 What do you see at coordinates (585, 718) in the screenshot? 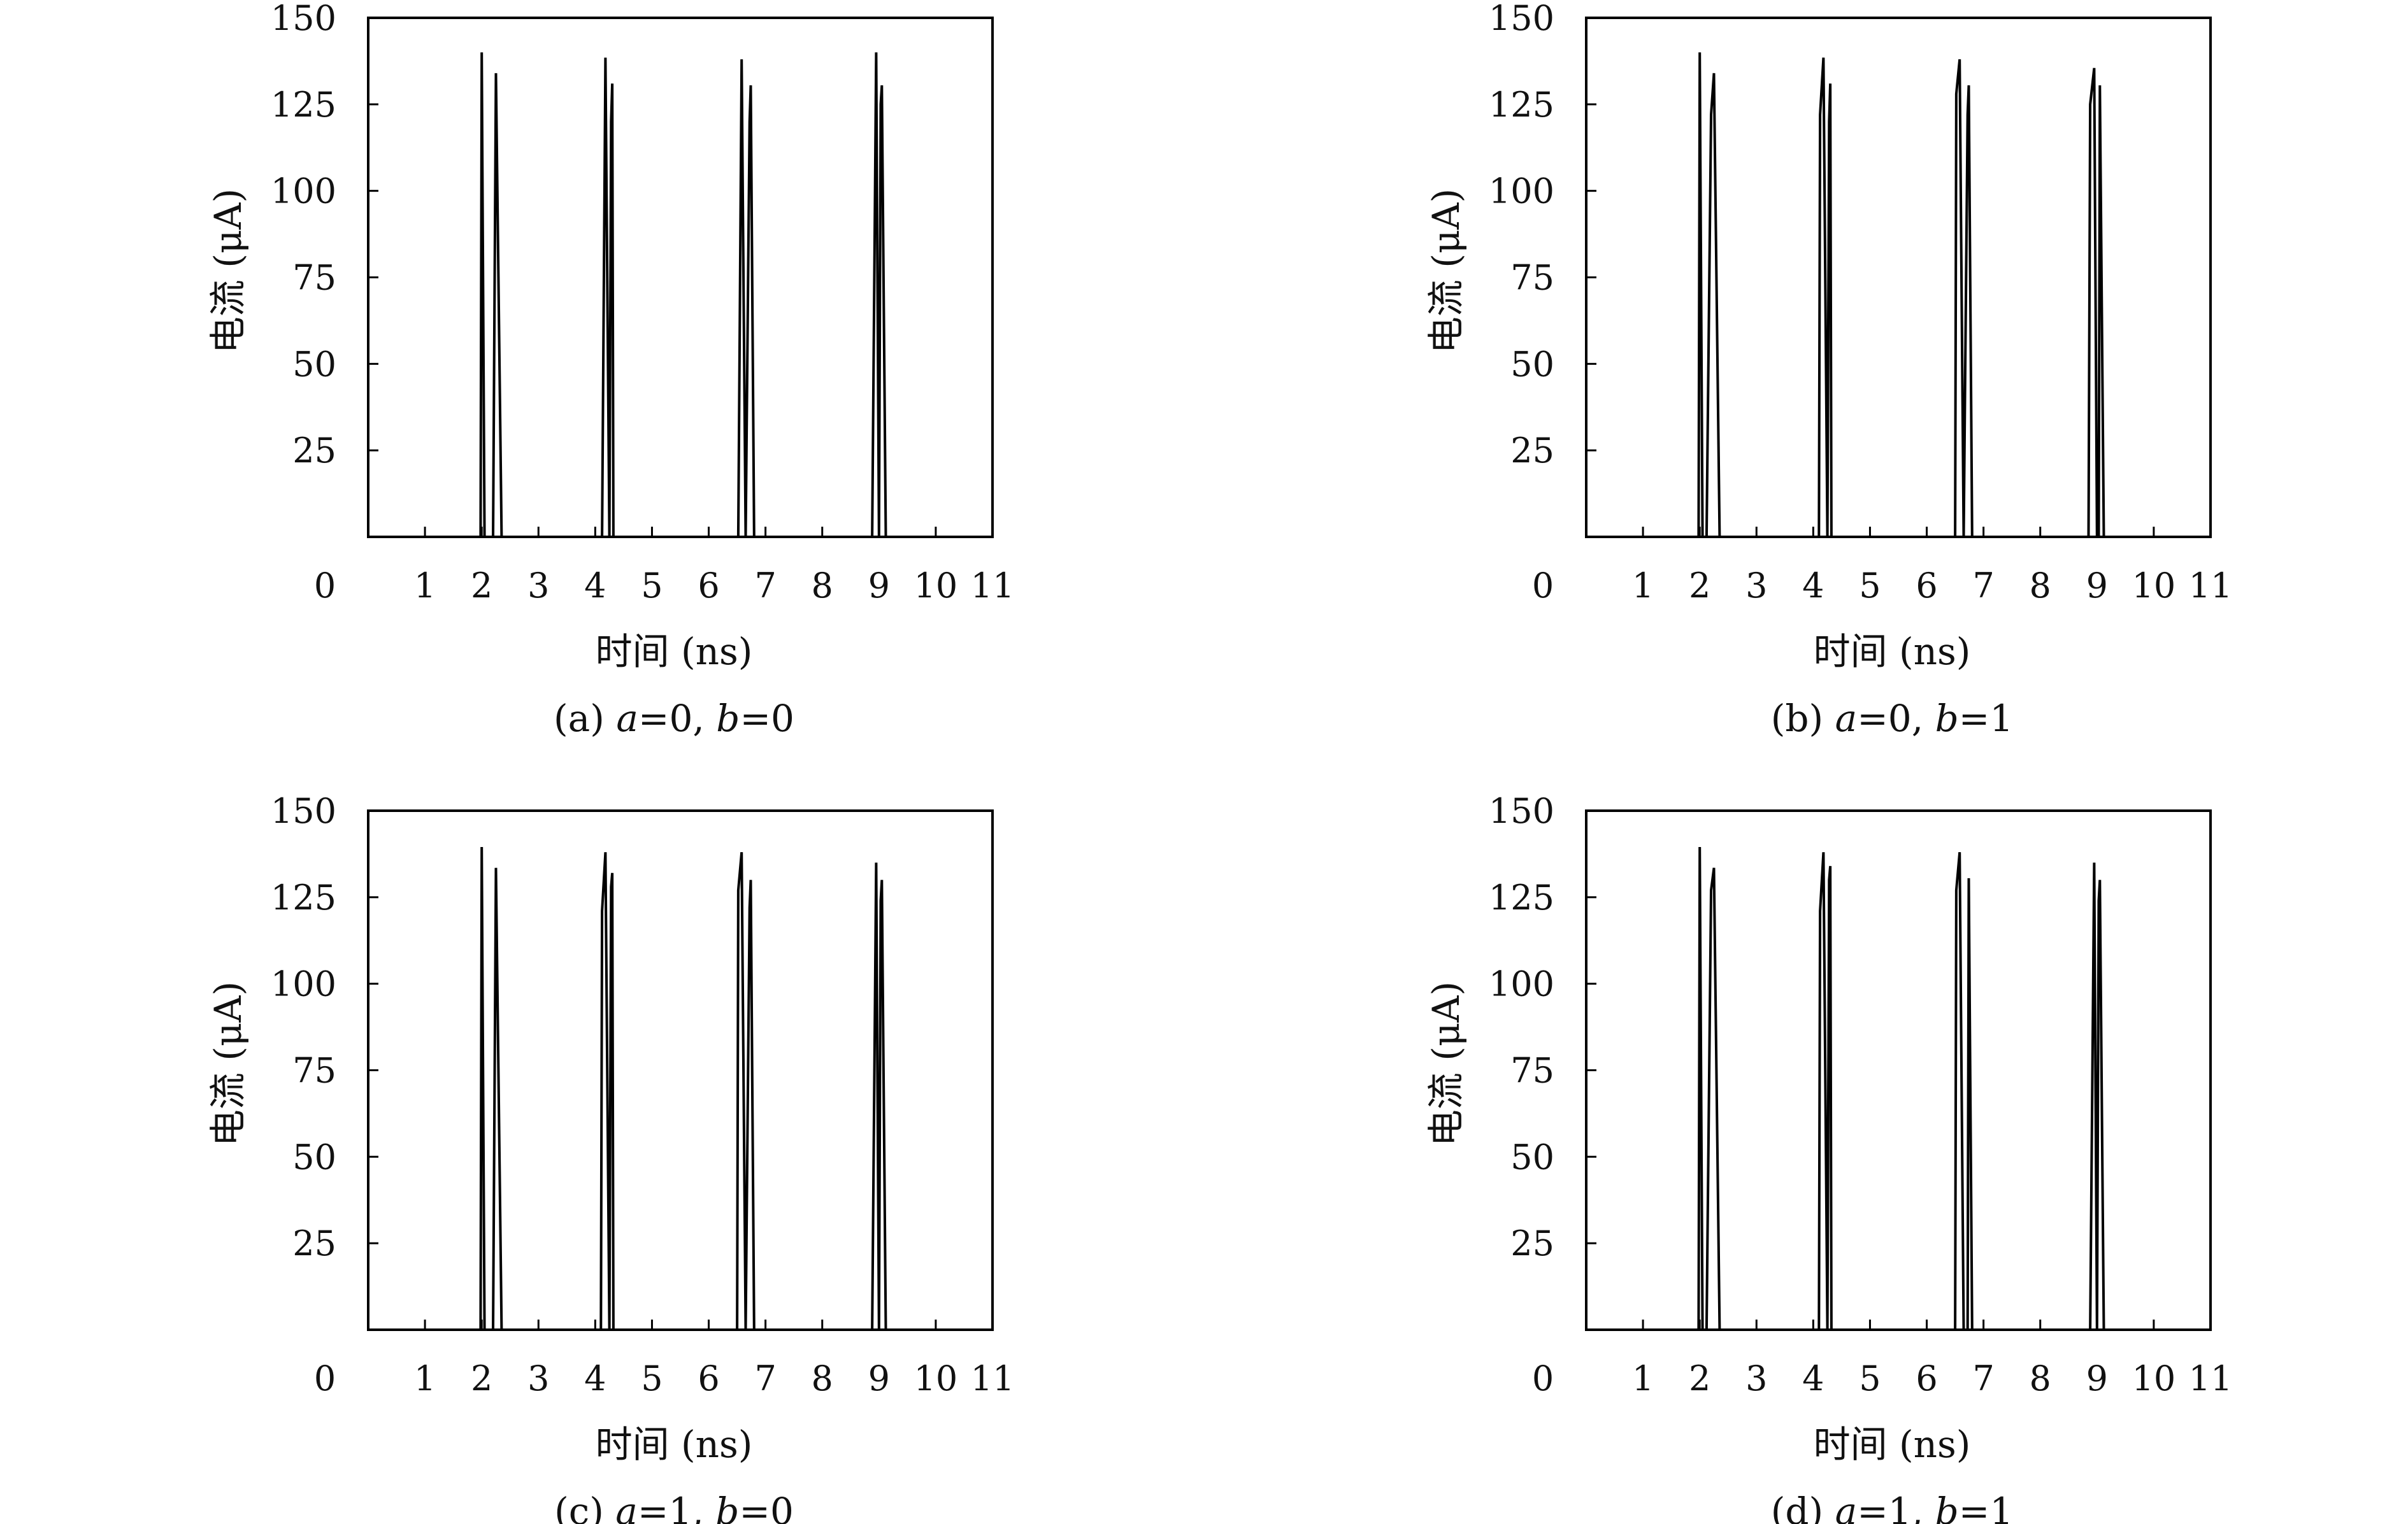
I see `caption-prefix: (a)` at bounding box center [585, 718].